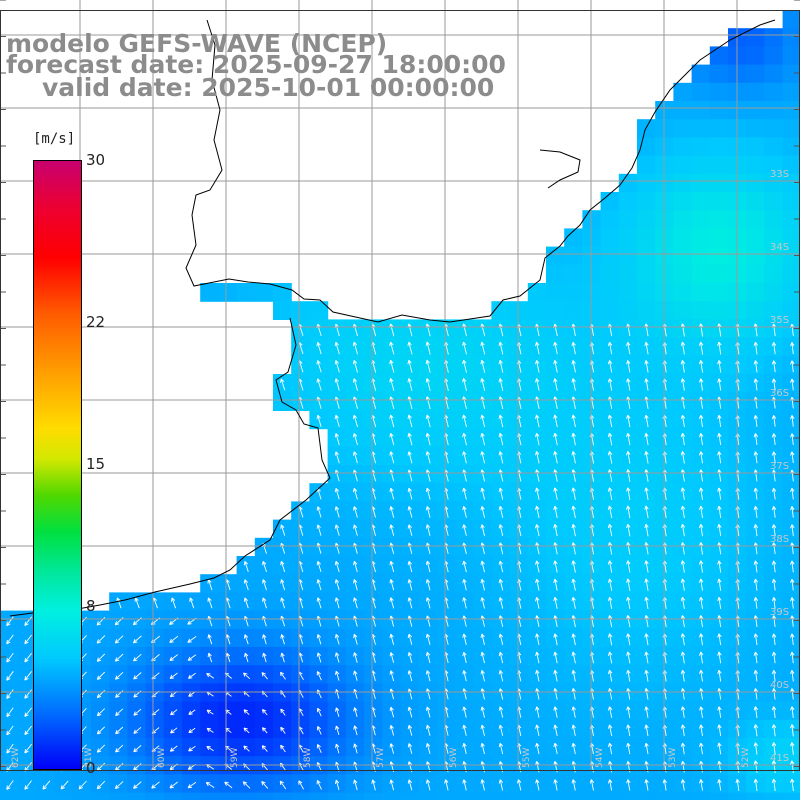 The image size is (800, 800). What do you see at coordinates (91, 768) in the screenshot?
I see `colorbar-tick-label: 0` at bounding box center [91, 768].